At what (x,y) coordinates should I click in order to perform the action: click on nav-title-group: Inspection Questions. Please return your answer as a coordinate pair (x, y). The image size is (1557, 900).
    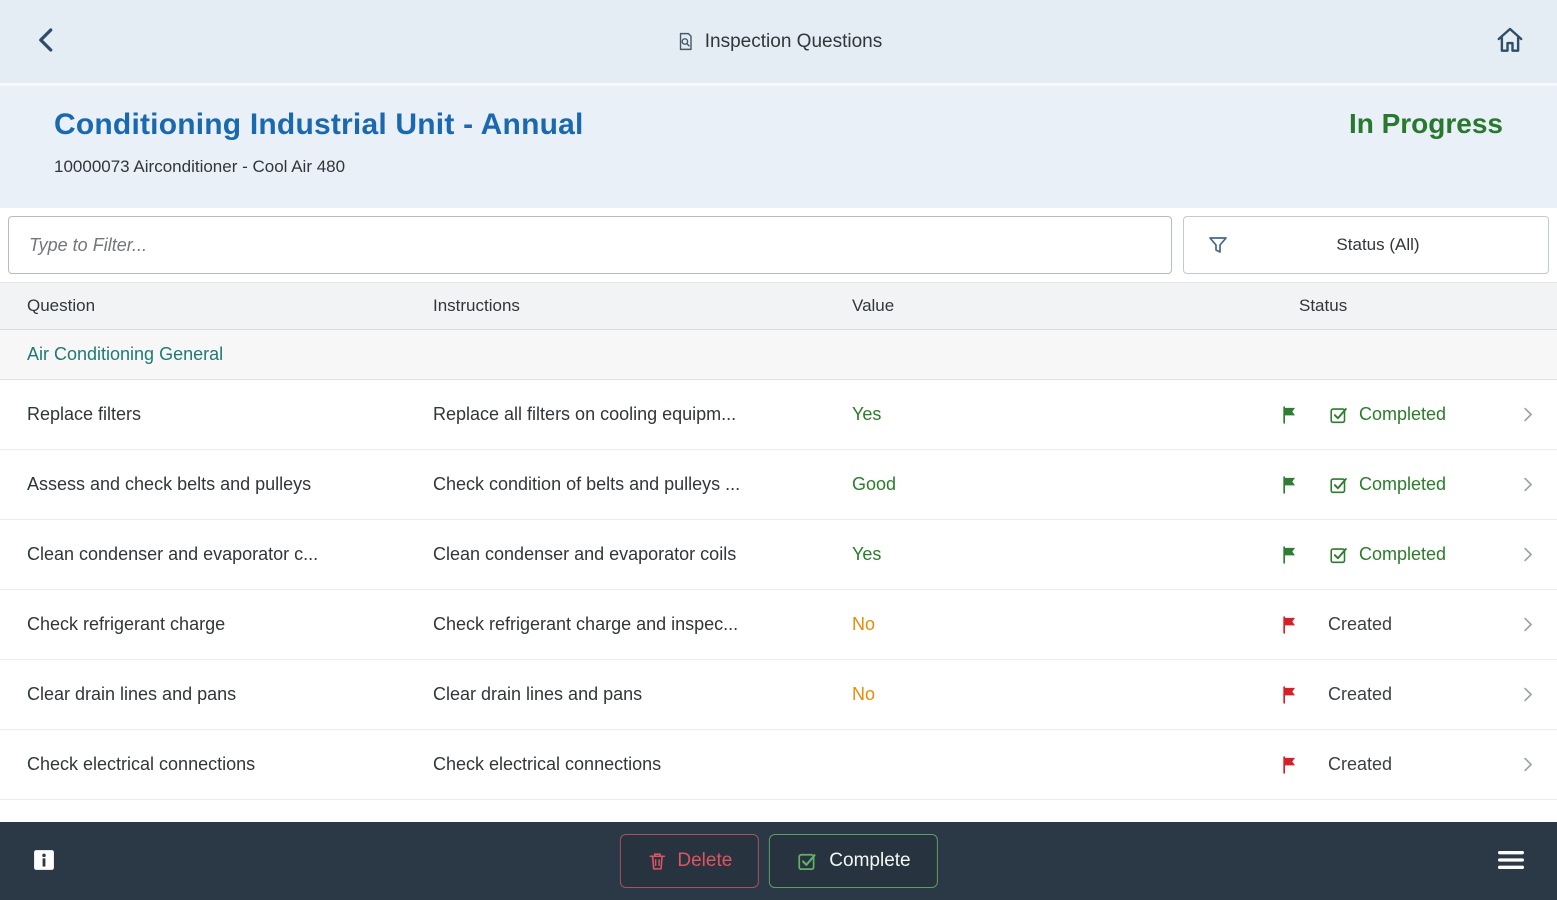
    Looking at the image, I should click on (778, 42).